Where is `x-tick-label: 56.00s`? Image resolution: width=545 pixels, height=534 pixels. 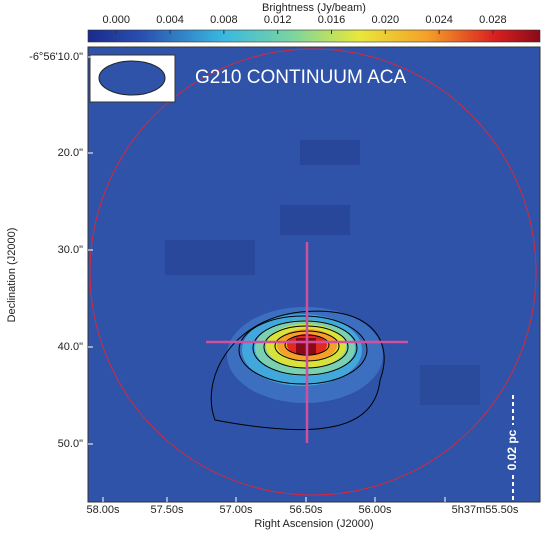
x-tick-label: 56.00s is located at coordinates (375, 510).